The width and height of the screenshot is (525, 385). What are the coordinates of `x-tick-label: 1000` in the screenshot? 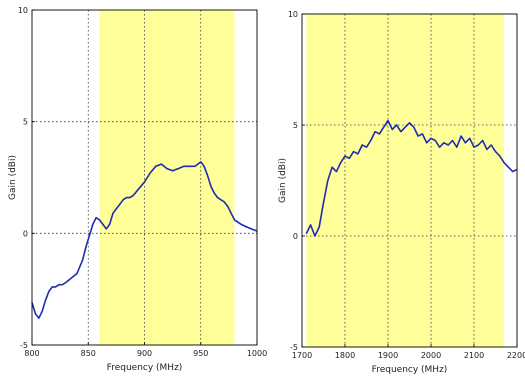 It's located at (257, 353).